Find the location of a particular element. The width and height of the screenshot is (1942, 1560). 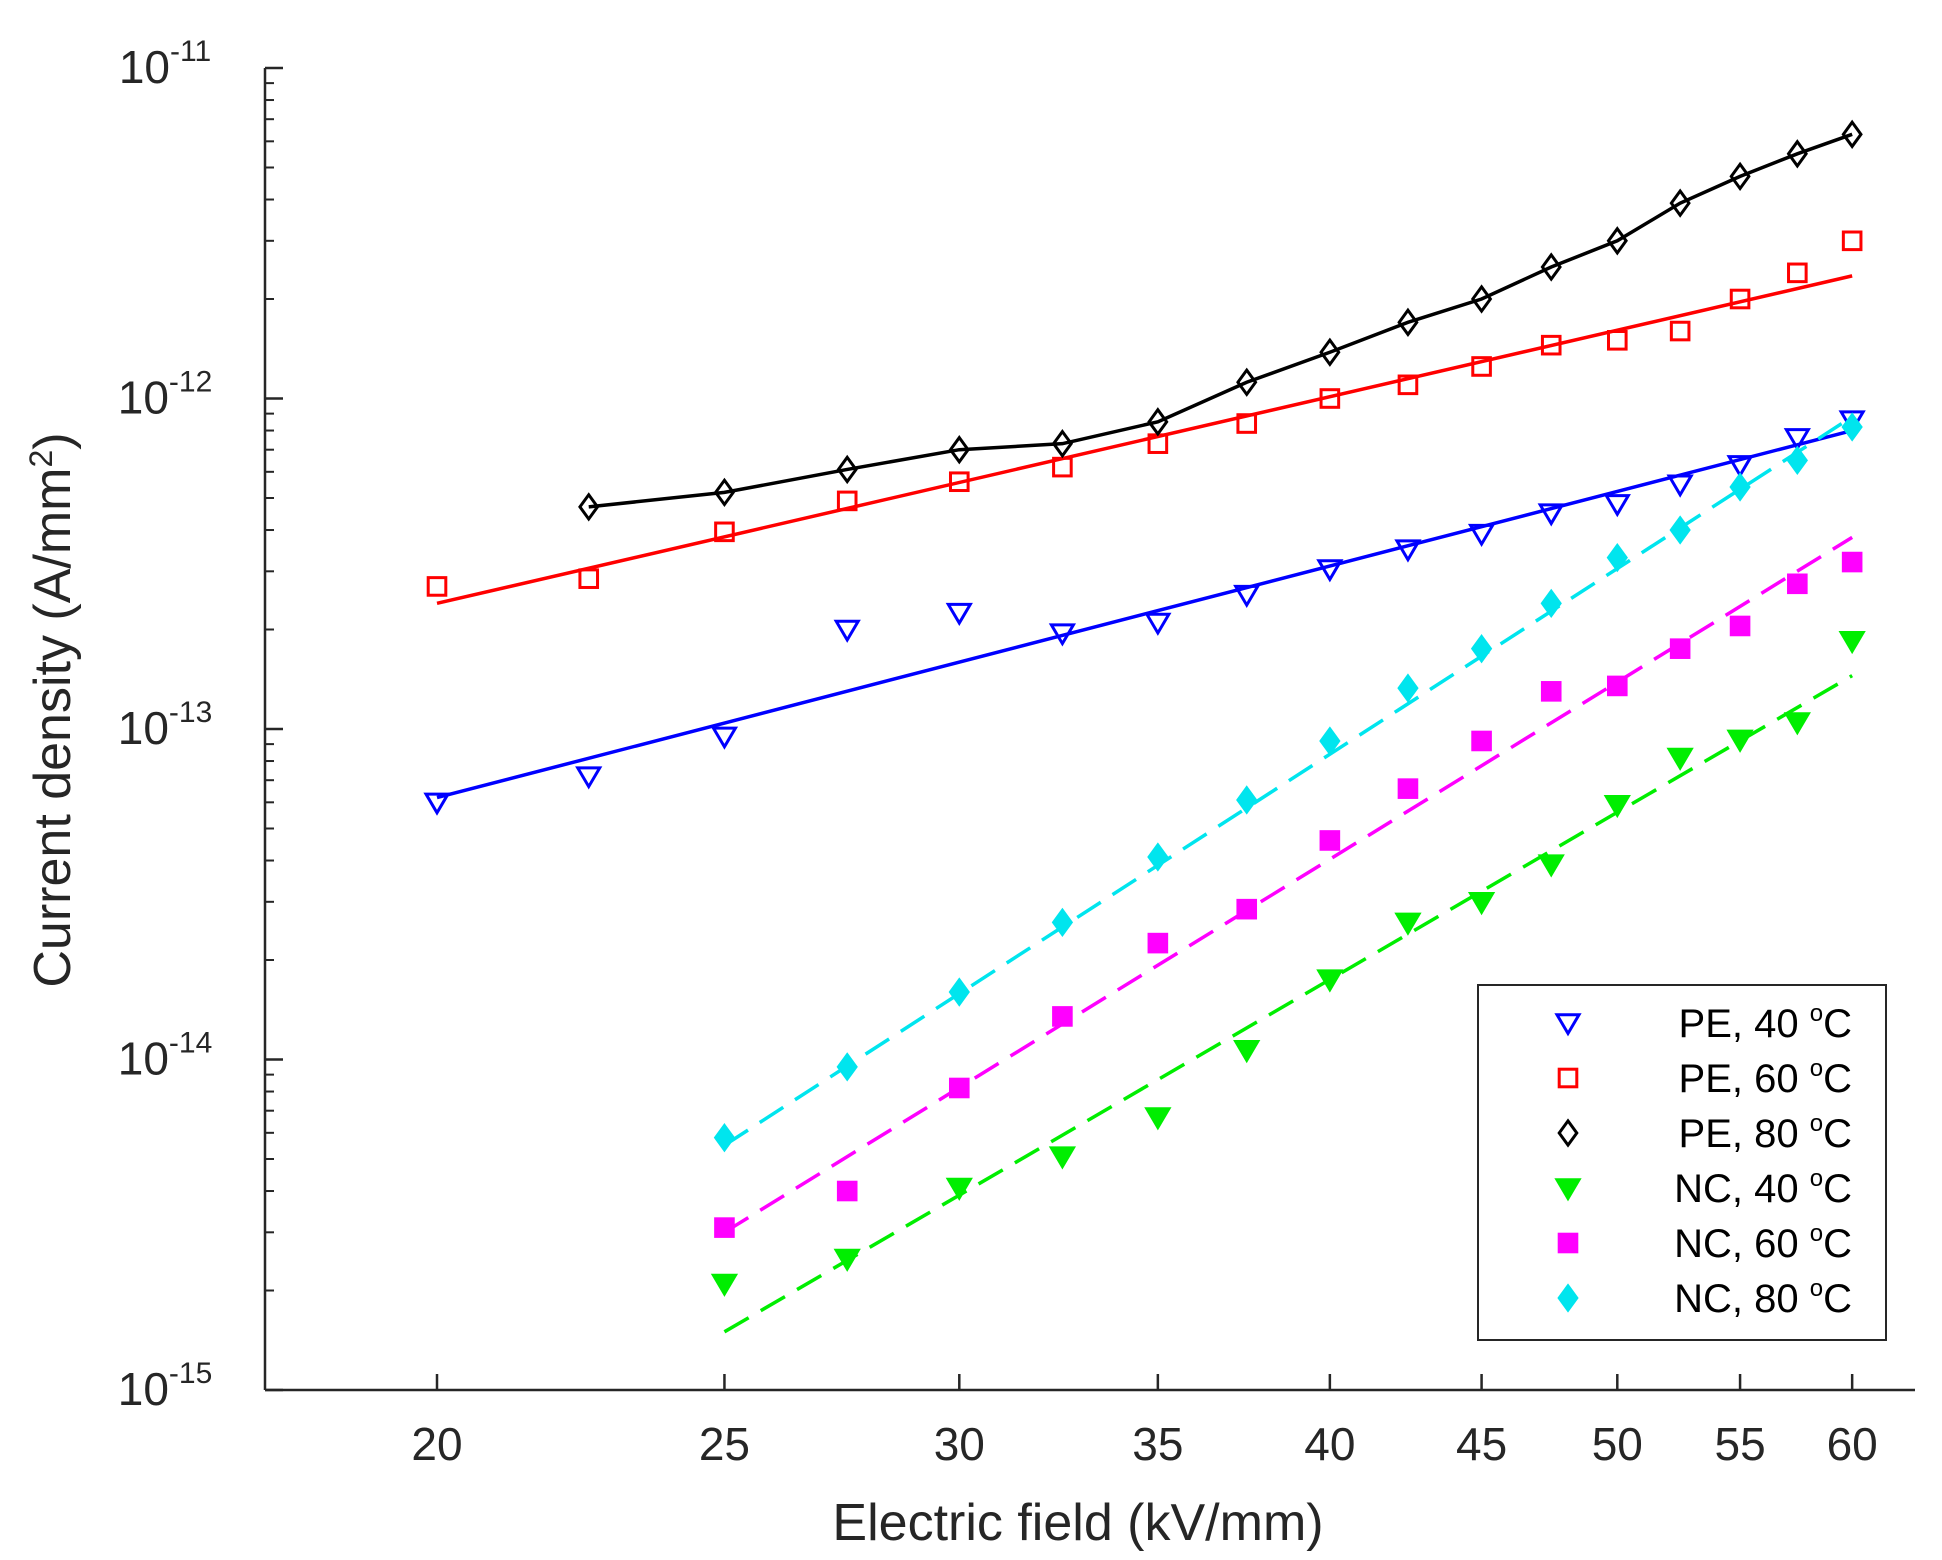

y-tick-exp: -12 is located at coordinates (190, 382).